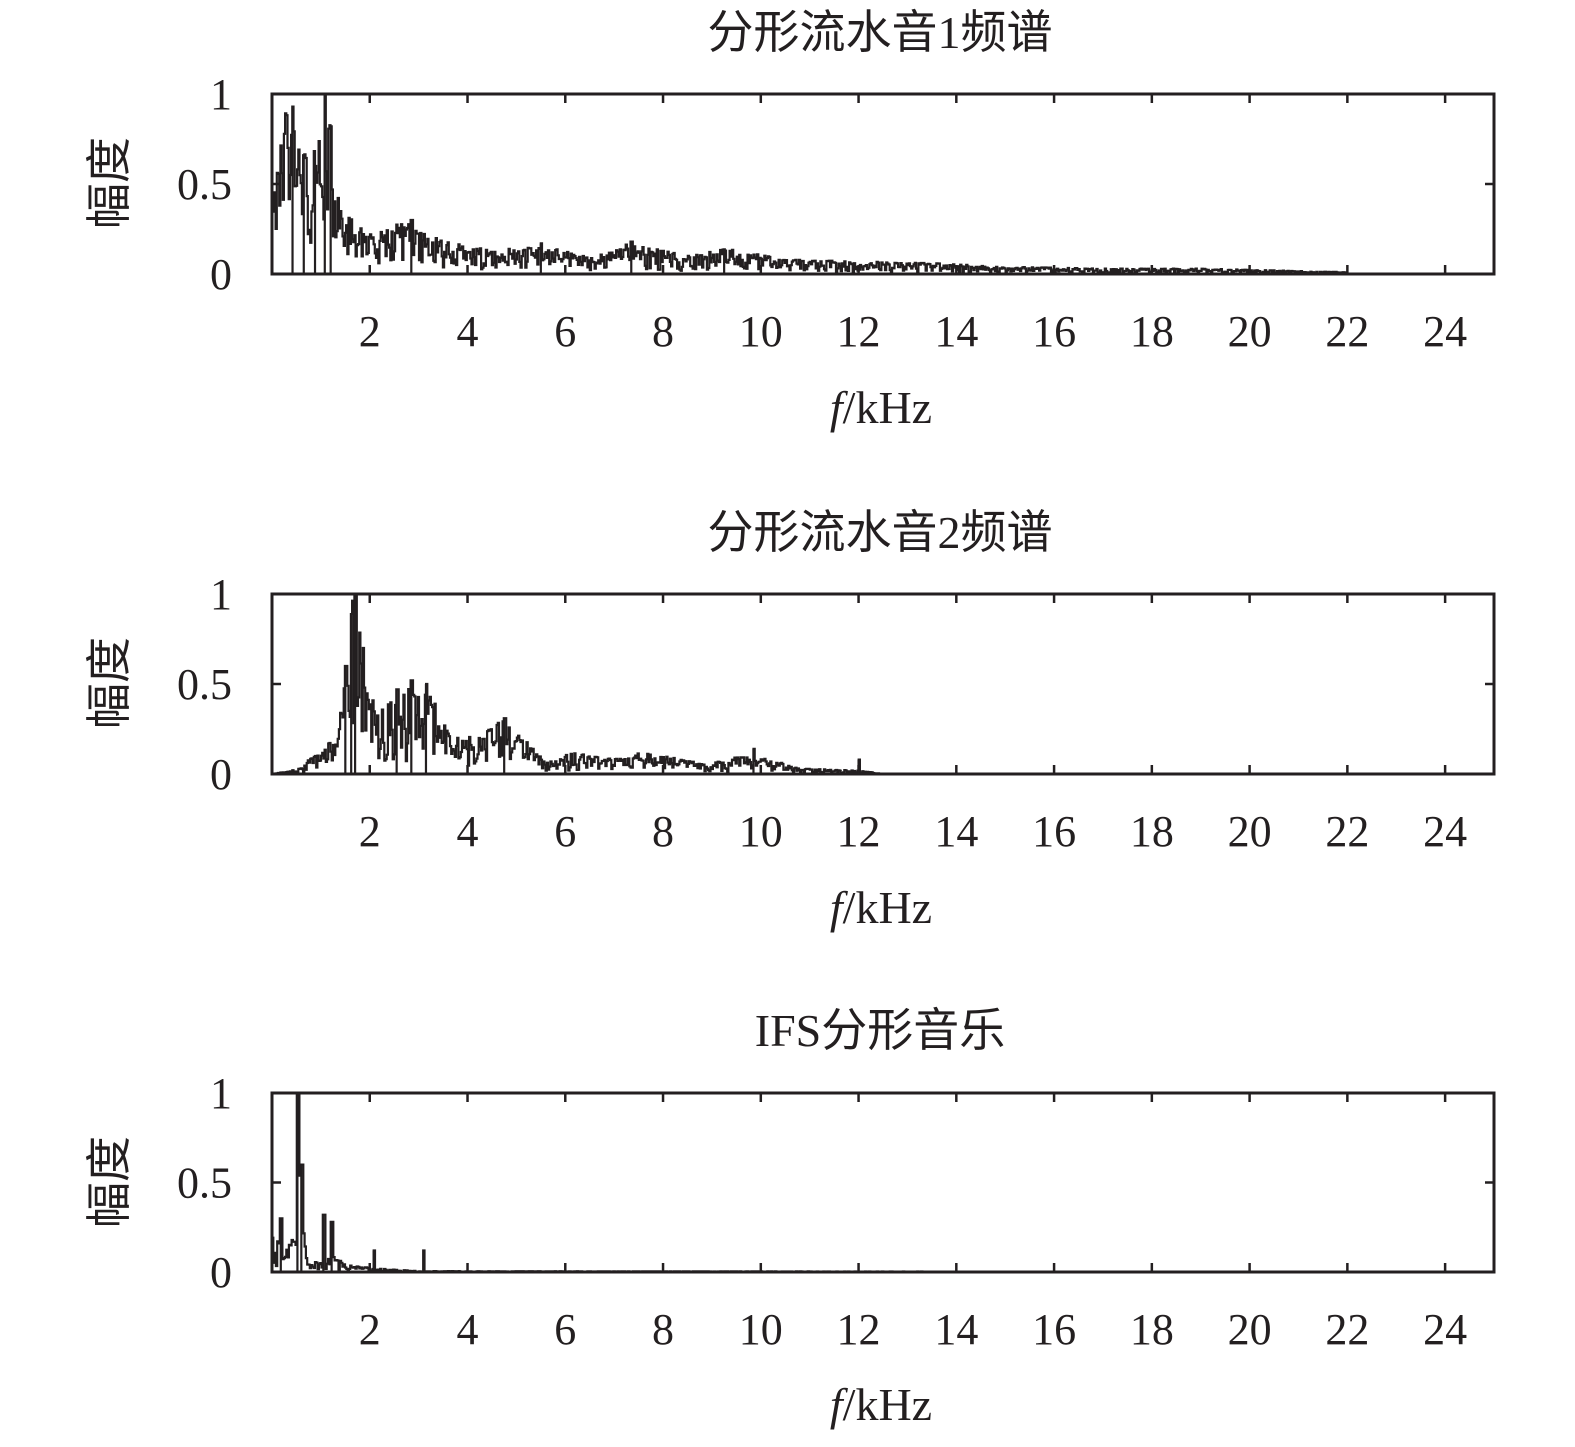 The height and width of the screenshot is (1447, 1575). Describe the element at coordinates (880, 32) in the screenshot. I see `chart-title: 分形流水音1频谱` at that location.